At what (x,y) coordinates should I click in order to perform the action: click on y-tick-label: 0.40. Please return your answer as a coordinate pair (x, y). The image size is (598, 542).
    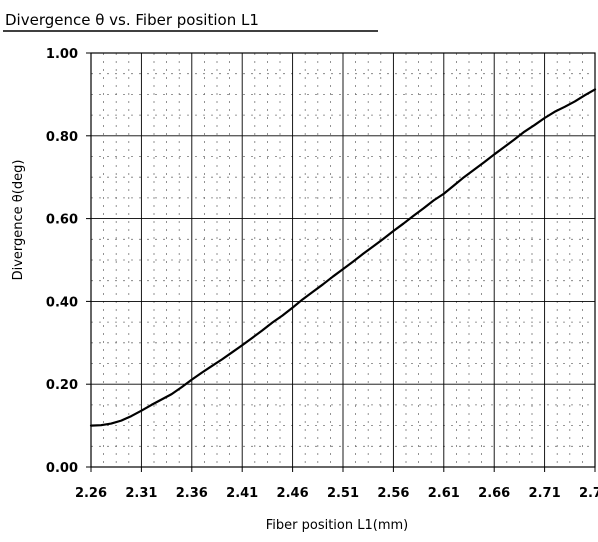
    Looking at the image, I should click on (62, 302).